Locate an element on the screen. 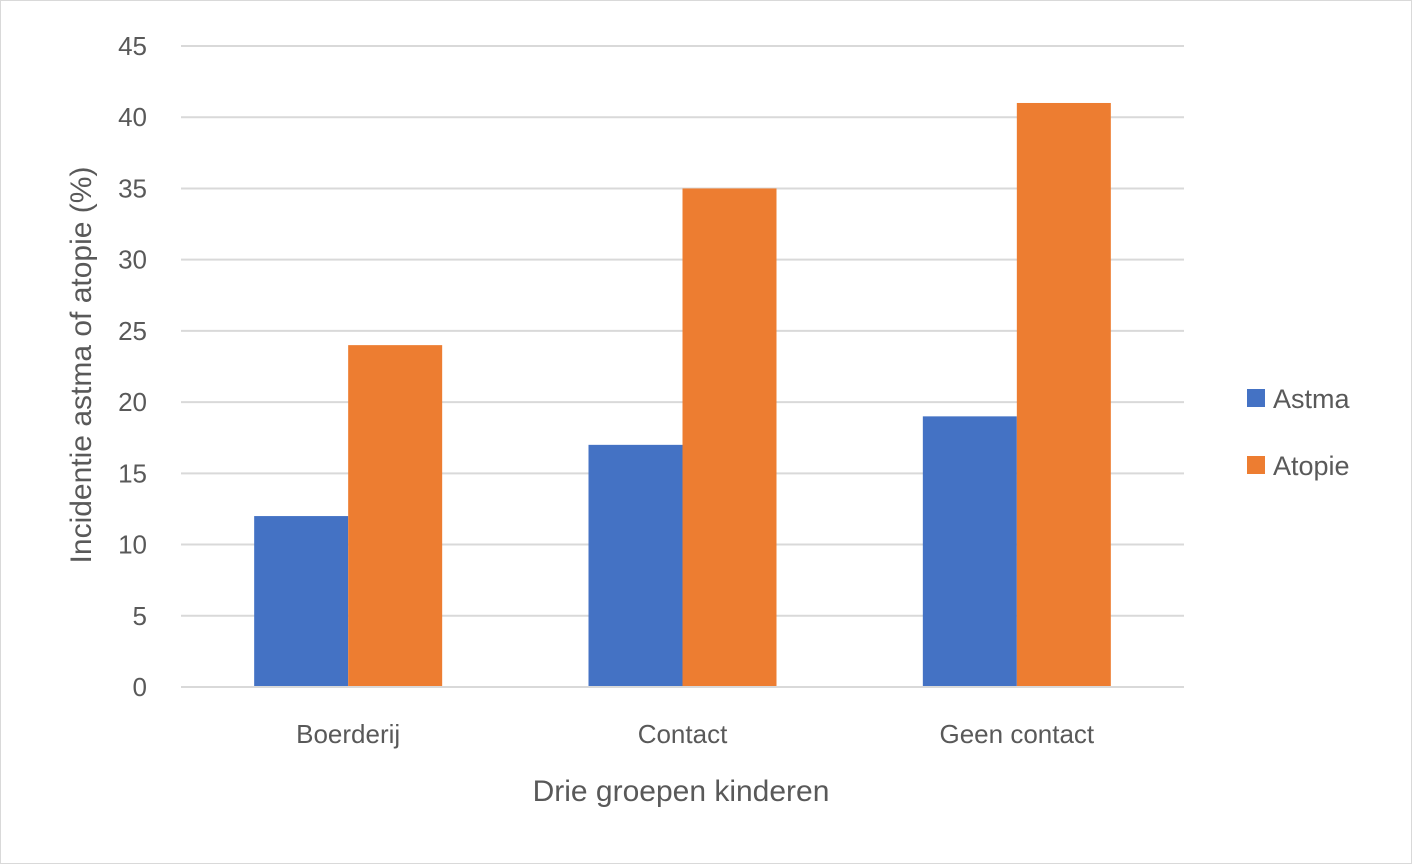 The image size is (1412, 865). y-tick-label: 0 is located at coordinates (140, 687).